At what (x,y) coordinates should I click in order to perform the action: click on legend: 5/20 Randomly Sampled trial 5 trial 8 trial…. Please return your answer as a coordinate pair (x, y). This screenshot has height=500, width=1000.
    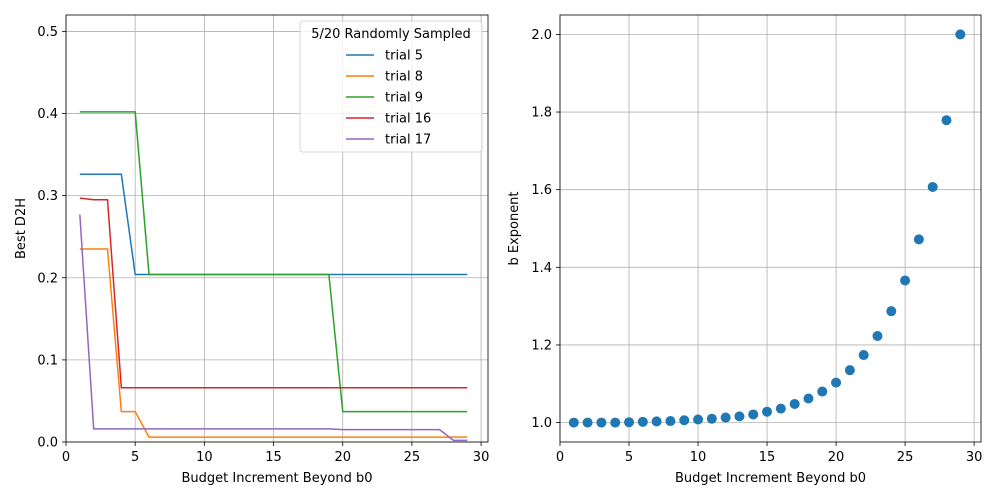
    Looking at the image, I should click on (391, 86).